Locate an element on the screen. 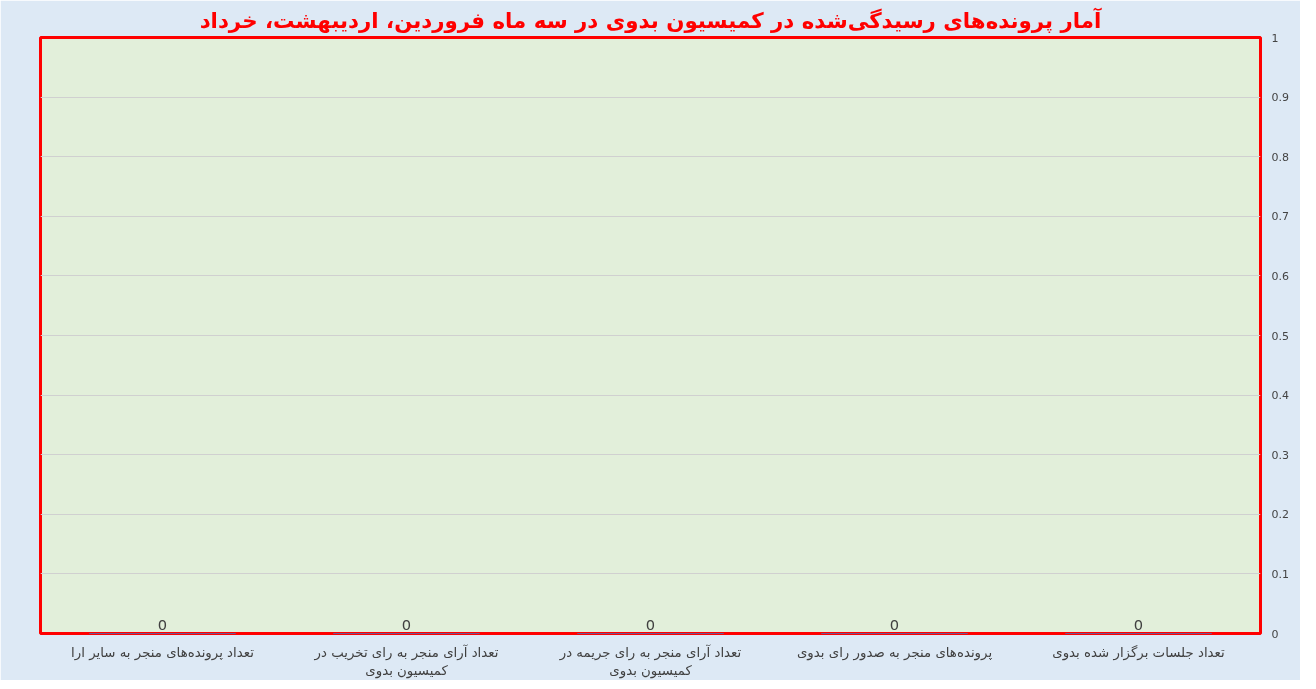 This screenshot has width=1316, height=689. y-tick-label: 0.3 is located at coordinates (1280, 455).